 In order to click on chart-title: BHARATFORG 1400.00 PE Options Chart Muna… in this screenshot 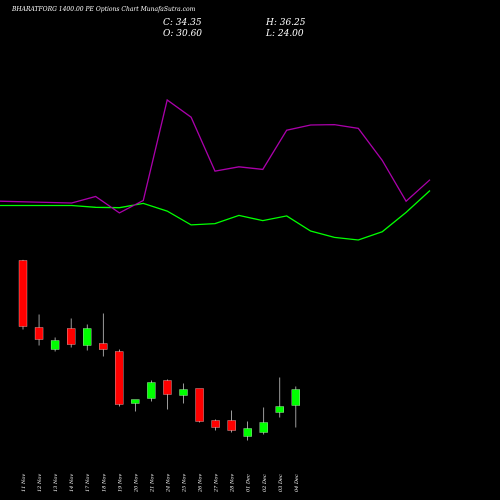, I will do `click(104, 9)`.